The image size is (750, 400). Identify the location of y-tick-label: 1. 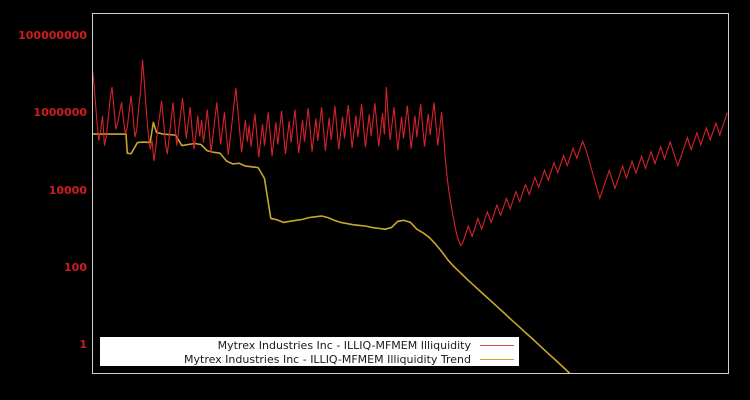
(83, 345).